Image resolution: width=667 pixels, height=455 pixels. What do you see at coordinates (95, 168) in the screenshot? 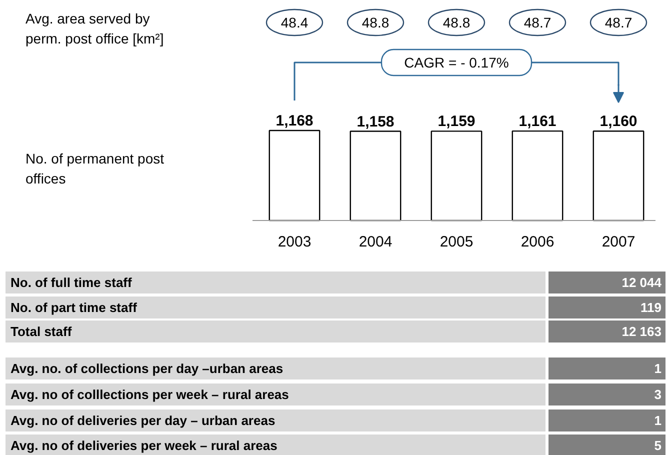
I see `text: No. of permanent post offices` at bounding box center [95, 168].